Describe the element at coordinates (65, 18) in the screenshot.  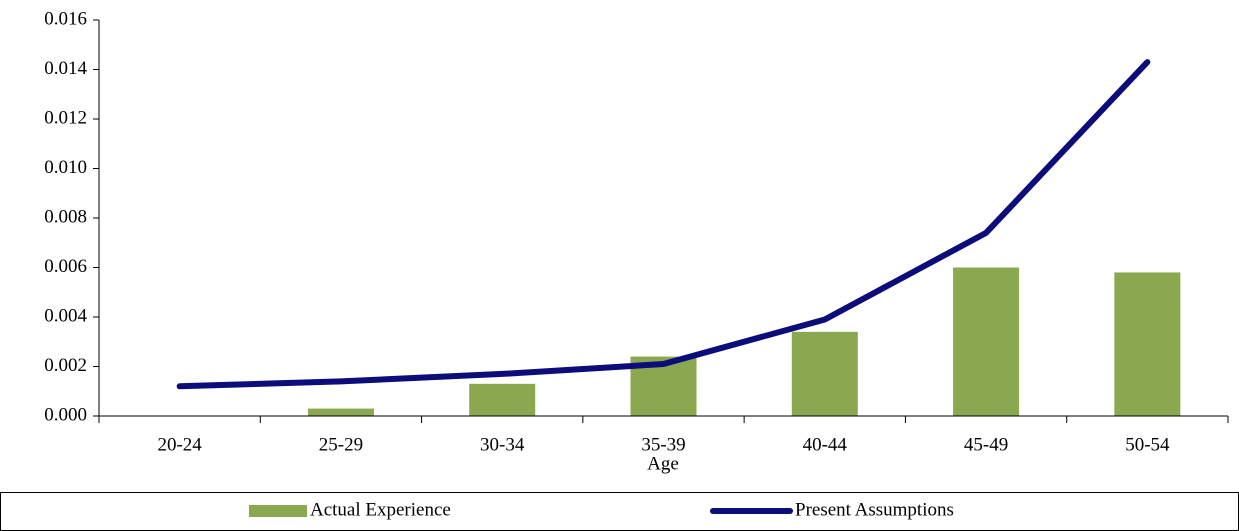
I see `y-tick-label: 0.016` at that location.